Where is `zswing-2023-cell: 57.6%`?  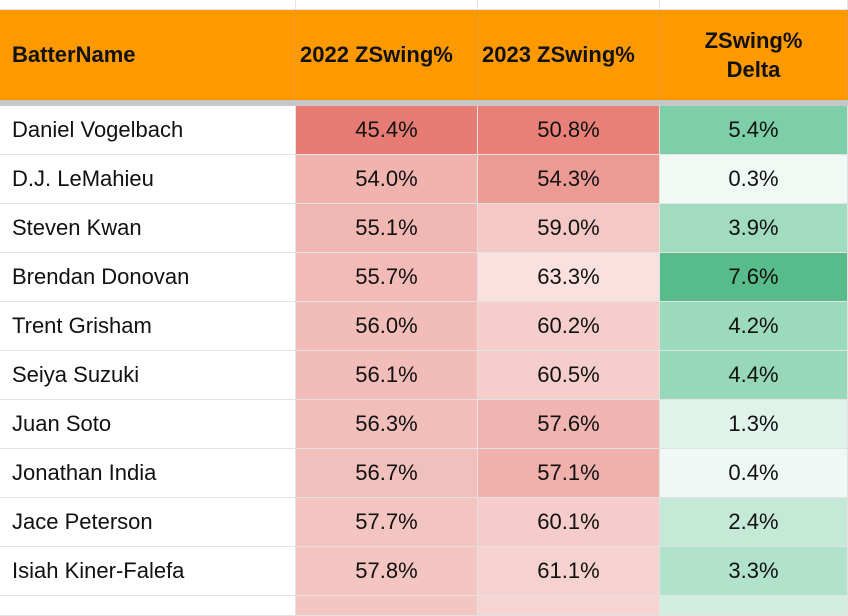 zswing-2023-cell: 57.6% is located at coordinates (569, 424).